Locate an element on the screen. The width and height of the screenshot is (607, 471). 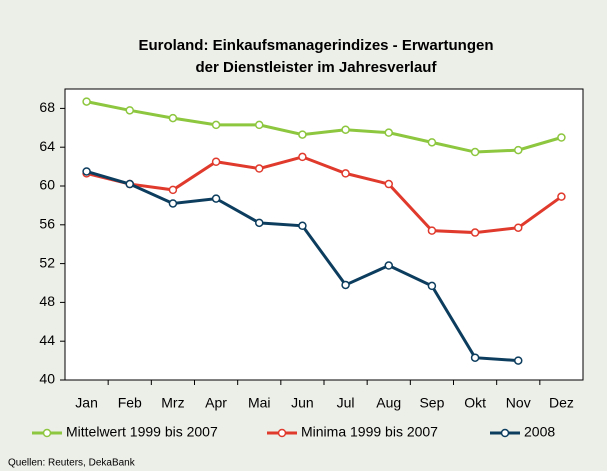
chart-title: der Dienstleister im Jahresverlauf is located at coordinates (317, 67).